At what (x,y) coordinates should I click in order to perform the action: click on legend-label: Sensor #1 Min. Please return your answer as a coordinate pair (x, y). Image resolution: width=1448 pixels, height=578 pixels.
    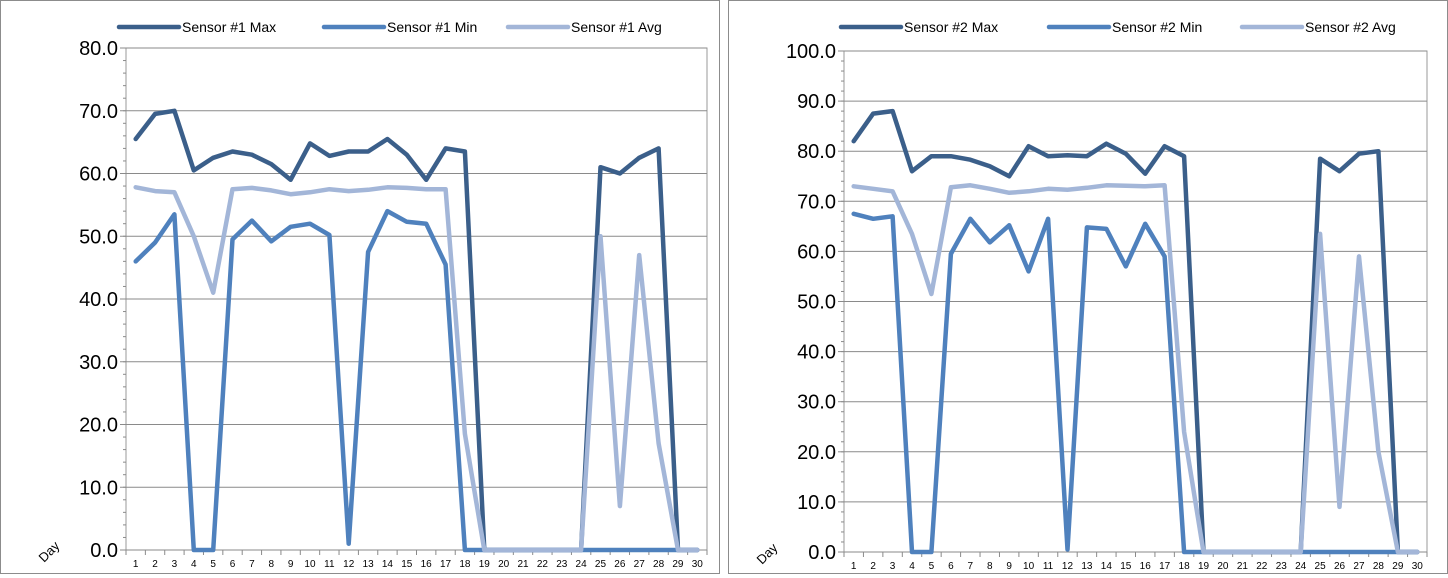
    Looking at the image, I should click on (432, 27).